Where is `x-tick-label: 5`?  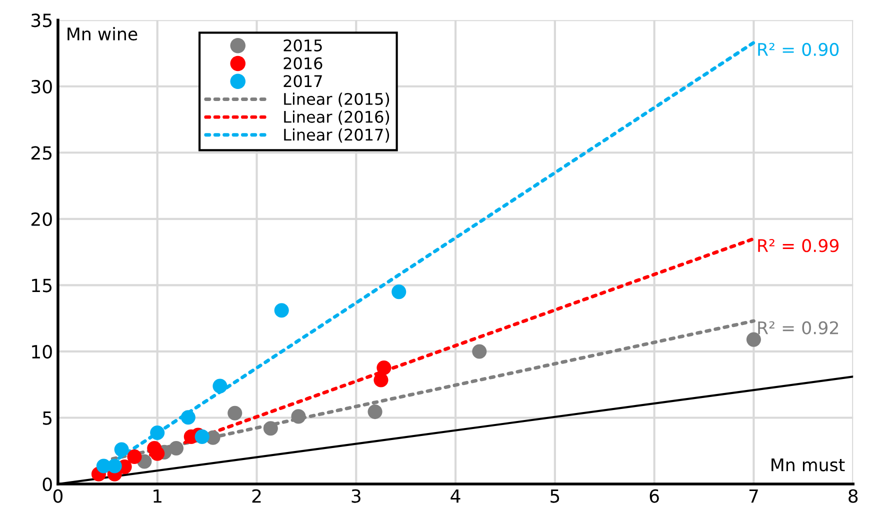
x-tick-label: 5 is located at coordinates (555, 496).